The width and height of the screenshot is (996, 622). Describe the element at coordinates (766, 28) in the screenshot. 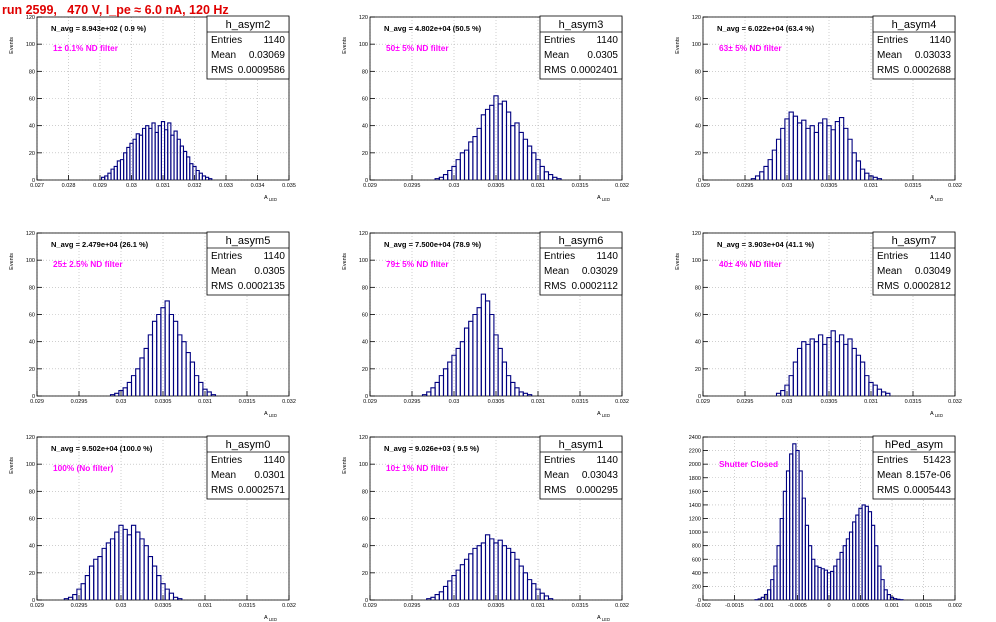

I see `navg-header: N_avg = 6.022e+04 (63.4 %)` at that location.